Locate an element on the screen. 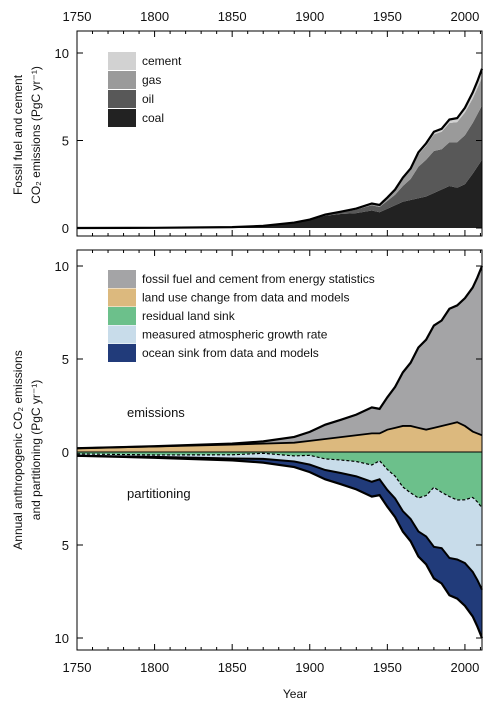 Image resolution: width=500 pixels, height=714 pixels. panel1-y-tick-label: 0 is located at coordinates (65, 228).